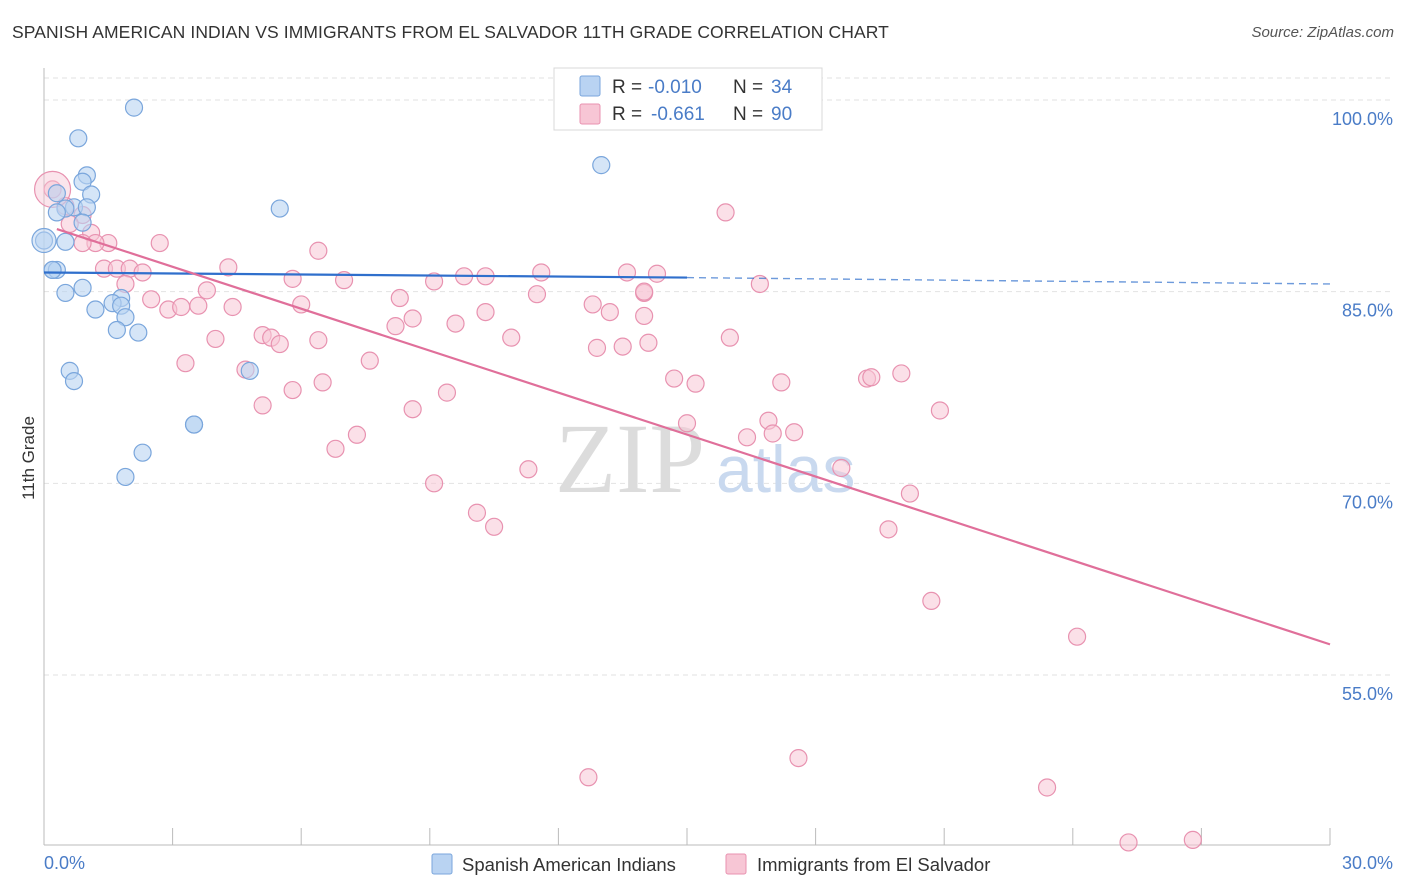  Describe the element at coordinates (365, 275) in the screenshot. I see `trend-line-blue` at that location.